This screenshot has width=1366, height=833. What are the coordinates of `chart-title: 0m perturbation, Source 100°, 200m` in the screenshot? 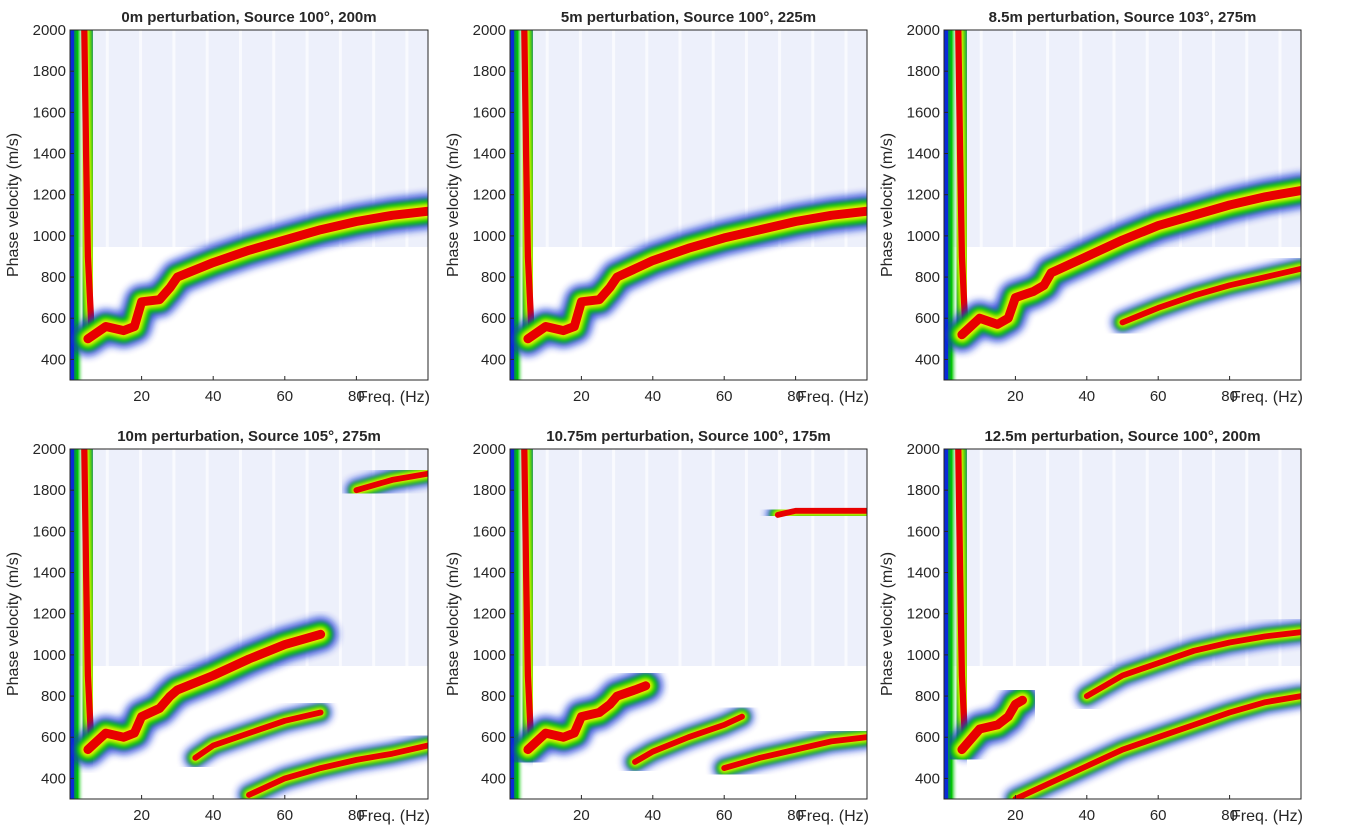 It's located at (248, 17).